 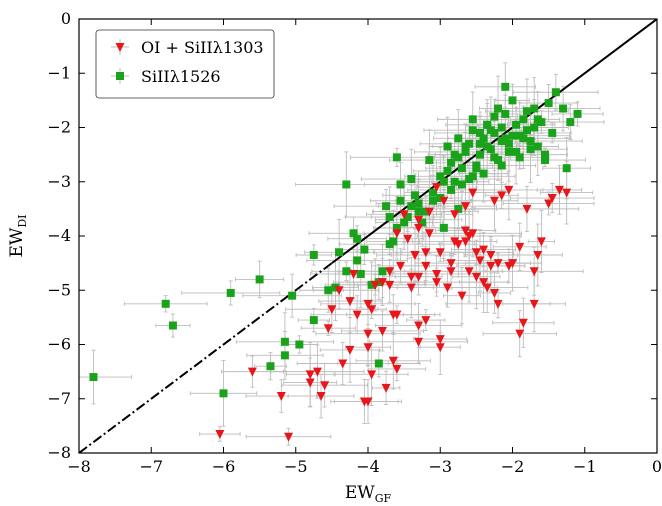 I want to click on legend-entry-oi-siii1303: OI + SiIIλ1303, so click(x=187, y=47).